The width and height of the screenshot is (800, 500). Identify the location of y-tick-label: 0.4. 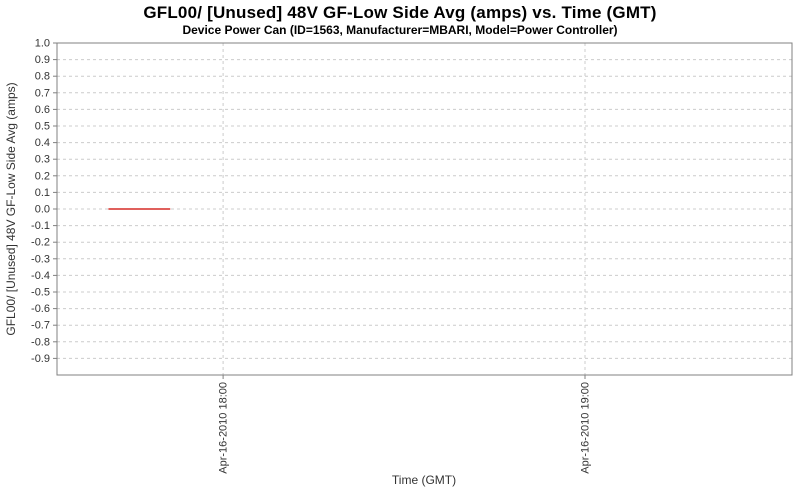
(42, 143).